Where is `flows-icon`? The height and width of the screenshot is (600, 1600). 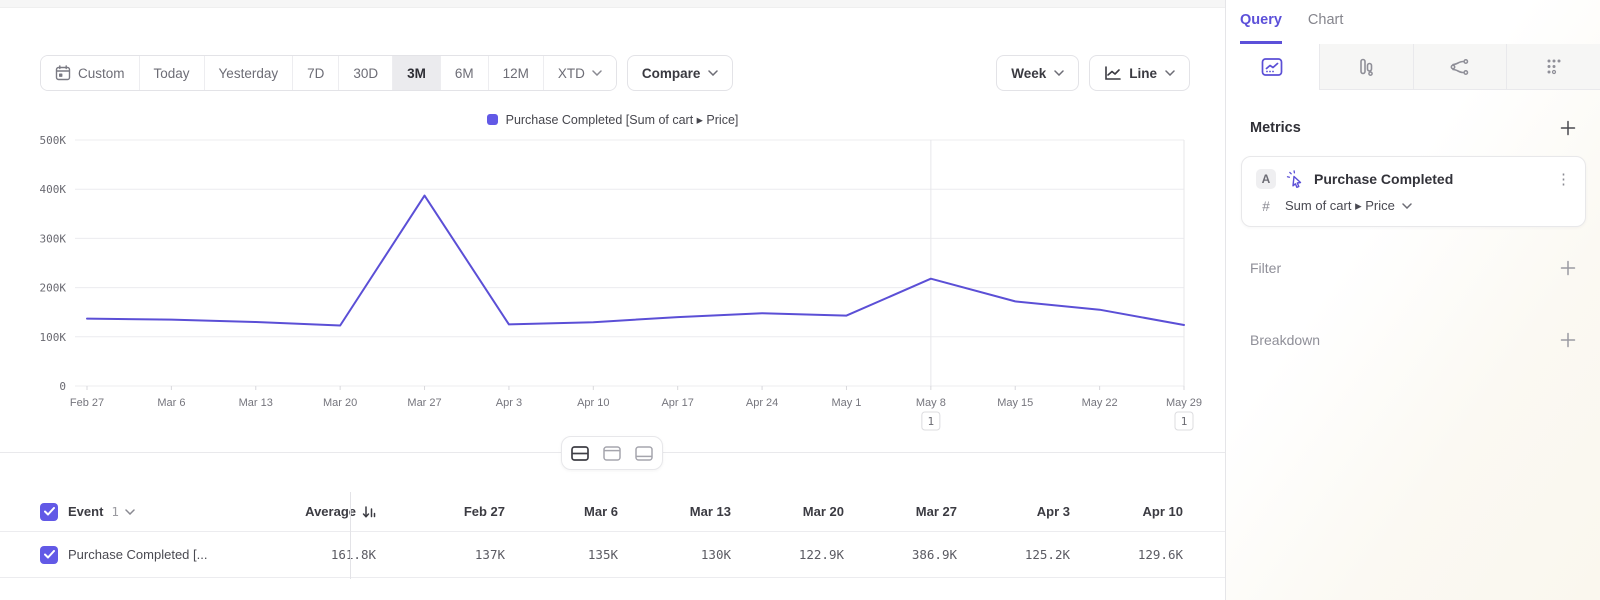 flows-icon is located at coordinates (1459, 66).